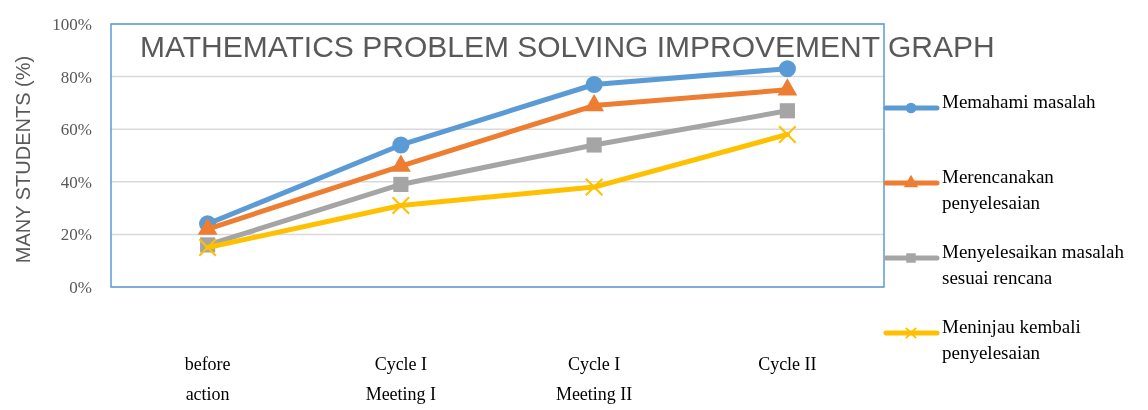 The width and height of the screenshot is (1148, 410). Describe the element at coordinates (594, 379) in the screenshot. I see `x-tick-label: Cycle I Meeting II` at that location.